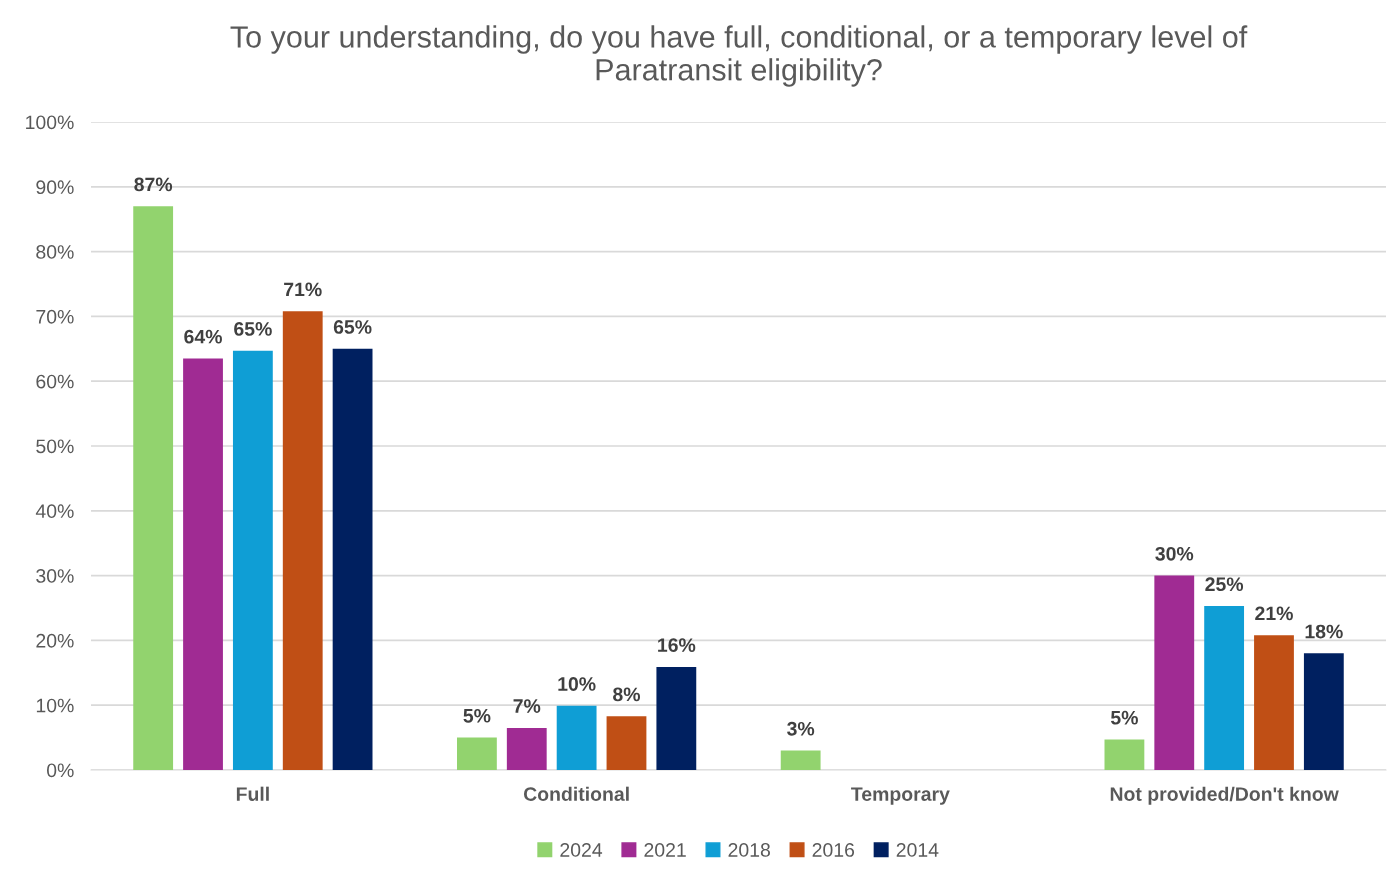 The height and width of the screenshot is (878, 1400). Describe the element at coordinates (54, 511) in the screenshot. I see `y-tick-label: 40%` at that location.